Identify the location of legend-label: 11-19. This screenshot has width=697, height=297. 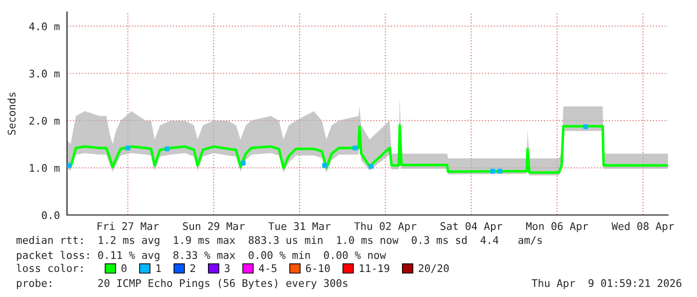
(375, 268).